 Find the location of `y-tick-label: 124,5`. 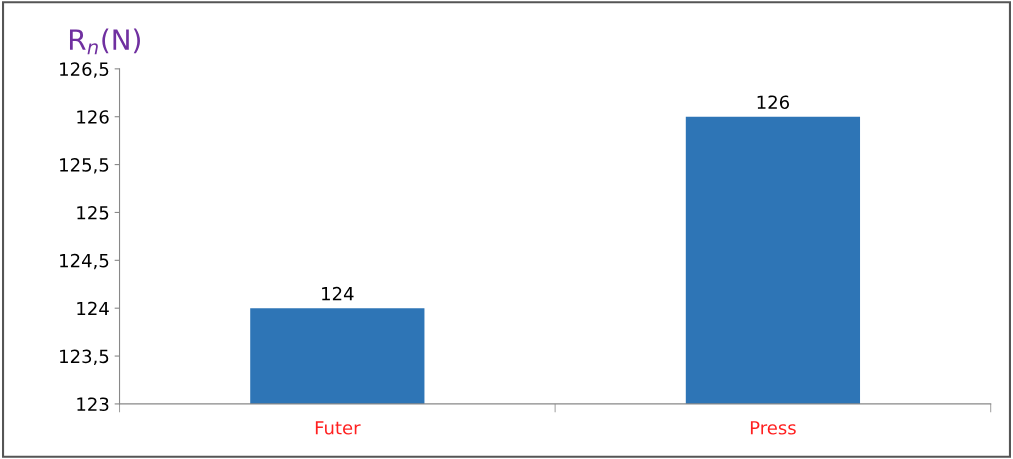

y-tick-label: 124,5 is located at coordinates (84, 261).